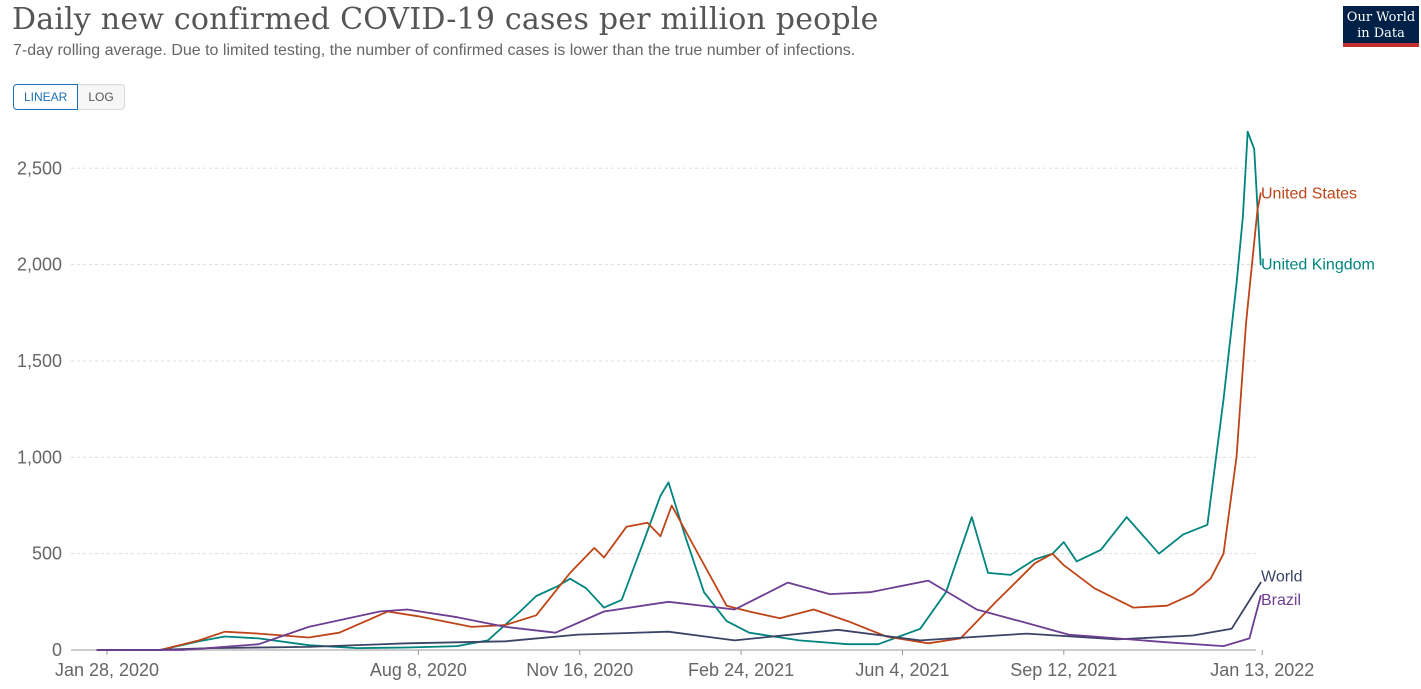 The width and height of the screenshot is (1421, 689). Describe the element at coordinates (47, 554) in the screenshot. I see `y-tick-label: 500` at that location.